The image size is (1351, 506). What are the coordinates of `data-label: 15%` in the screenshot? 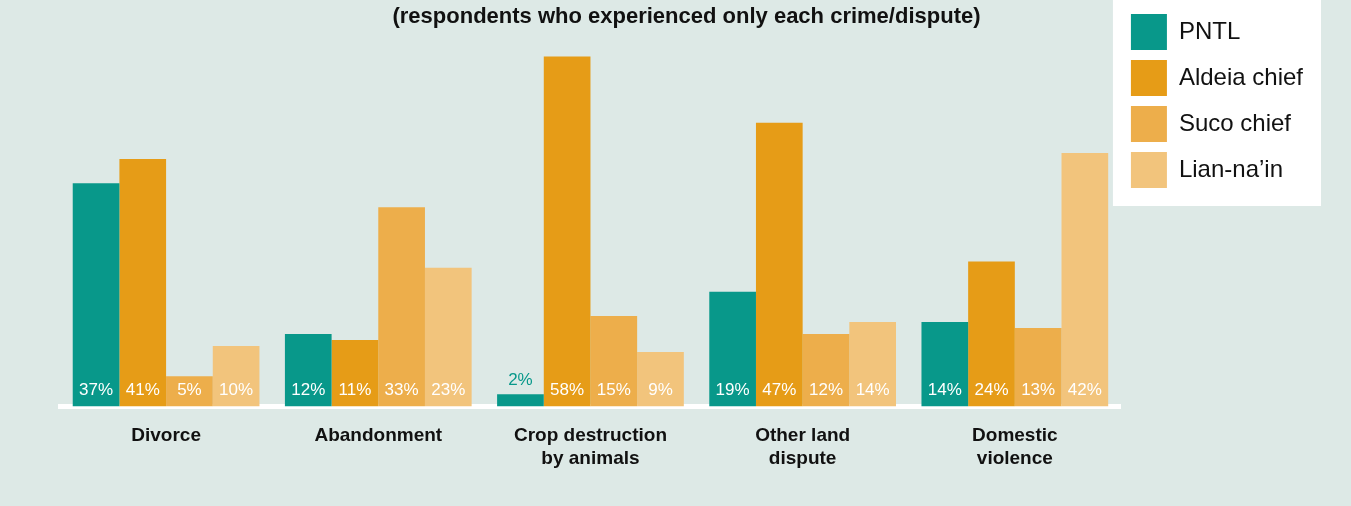 It's located at (613, 390).